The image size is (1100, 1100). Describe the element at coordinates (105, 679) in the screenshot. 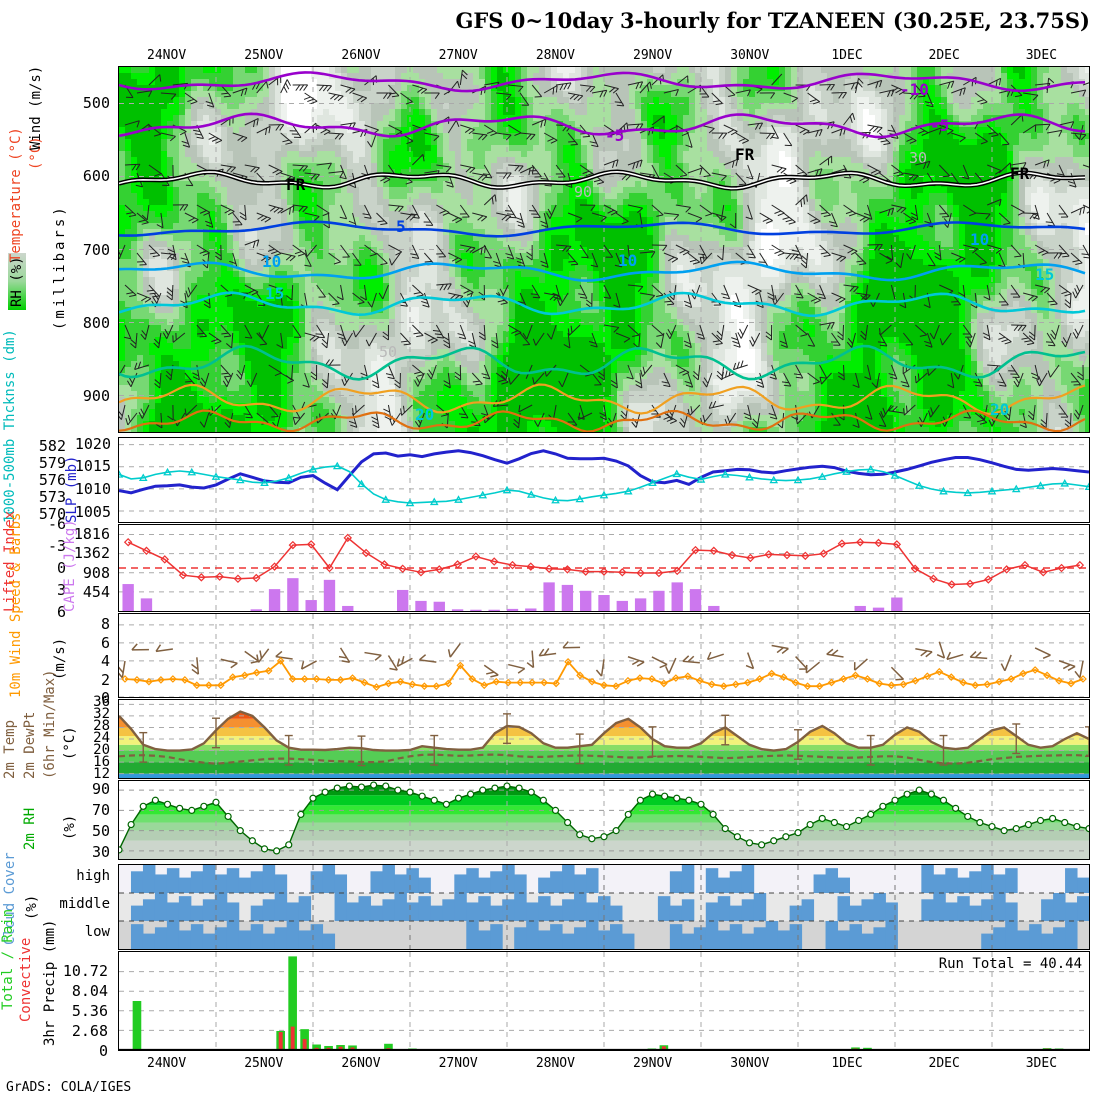

I see `axis-tick-label: 2` at that location.